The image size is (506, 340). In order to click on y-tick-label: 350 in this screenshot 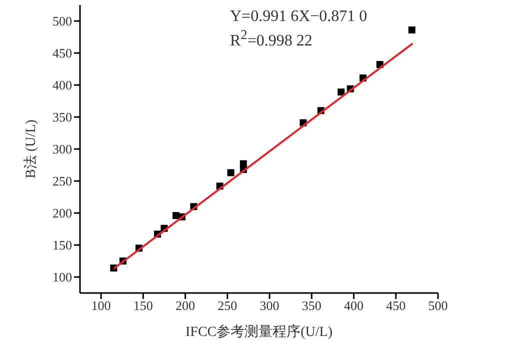, I will do `click(62, 117)`.